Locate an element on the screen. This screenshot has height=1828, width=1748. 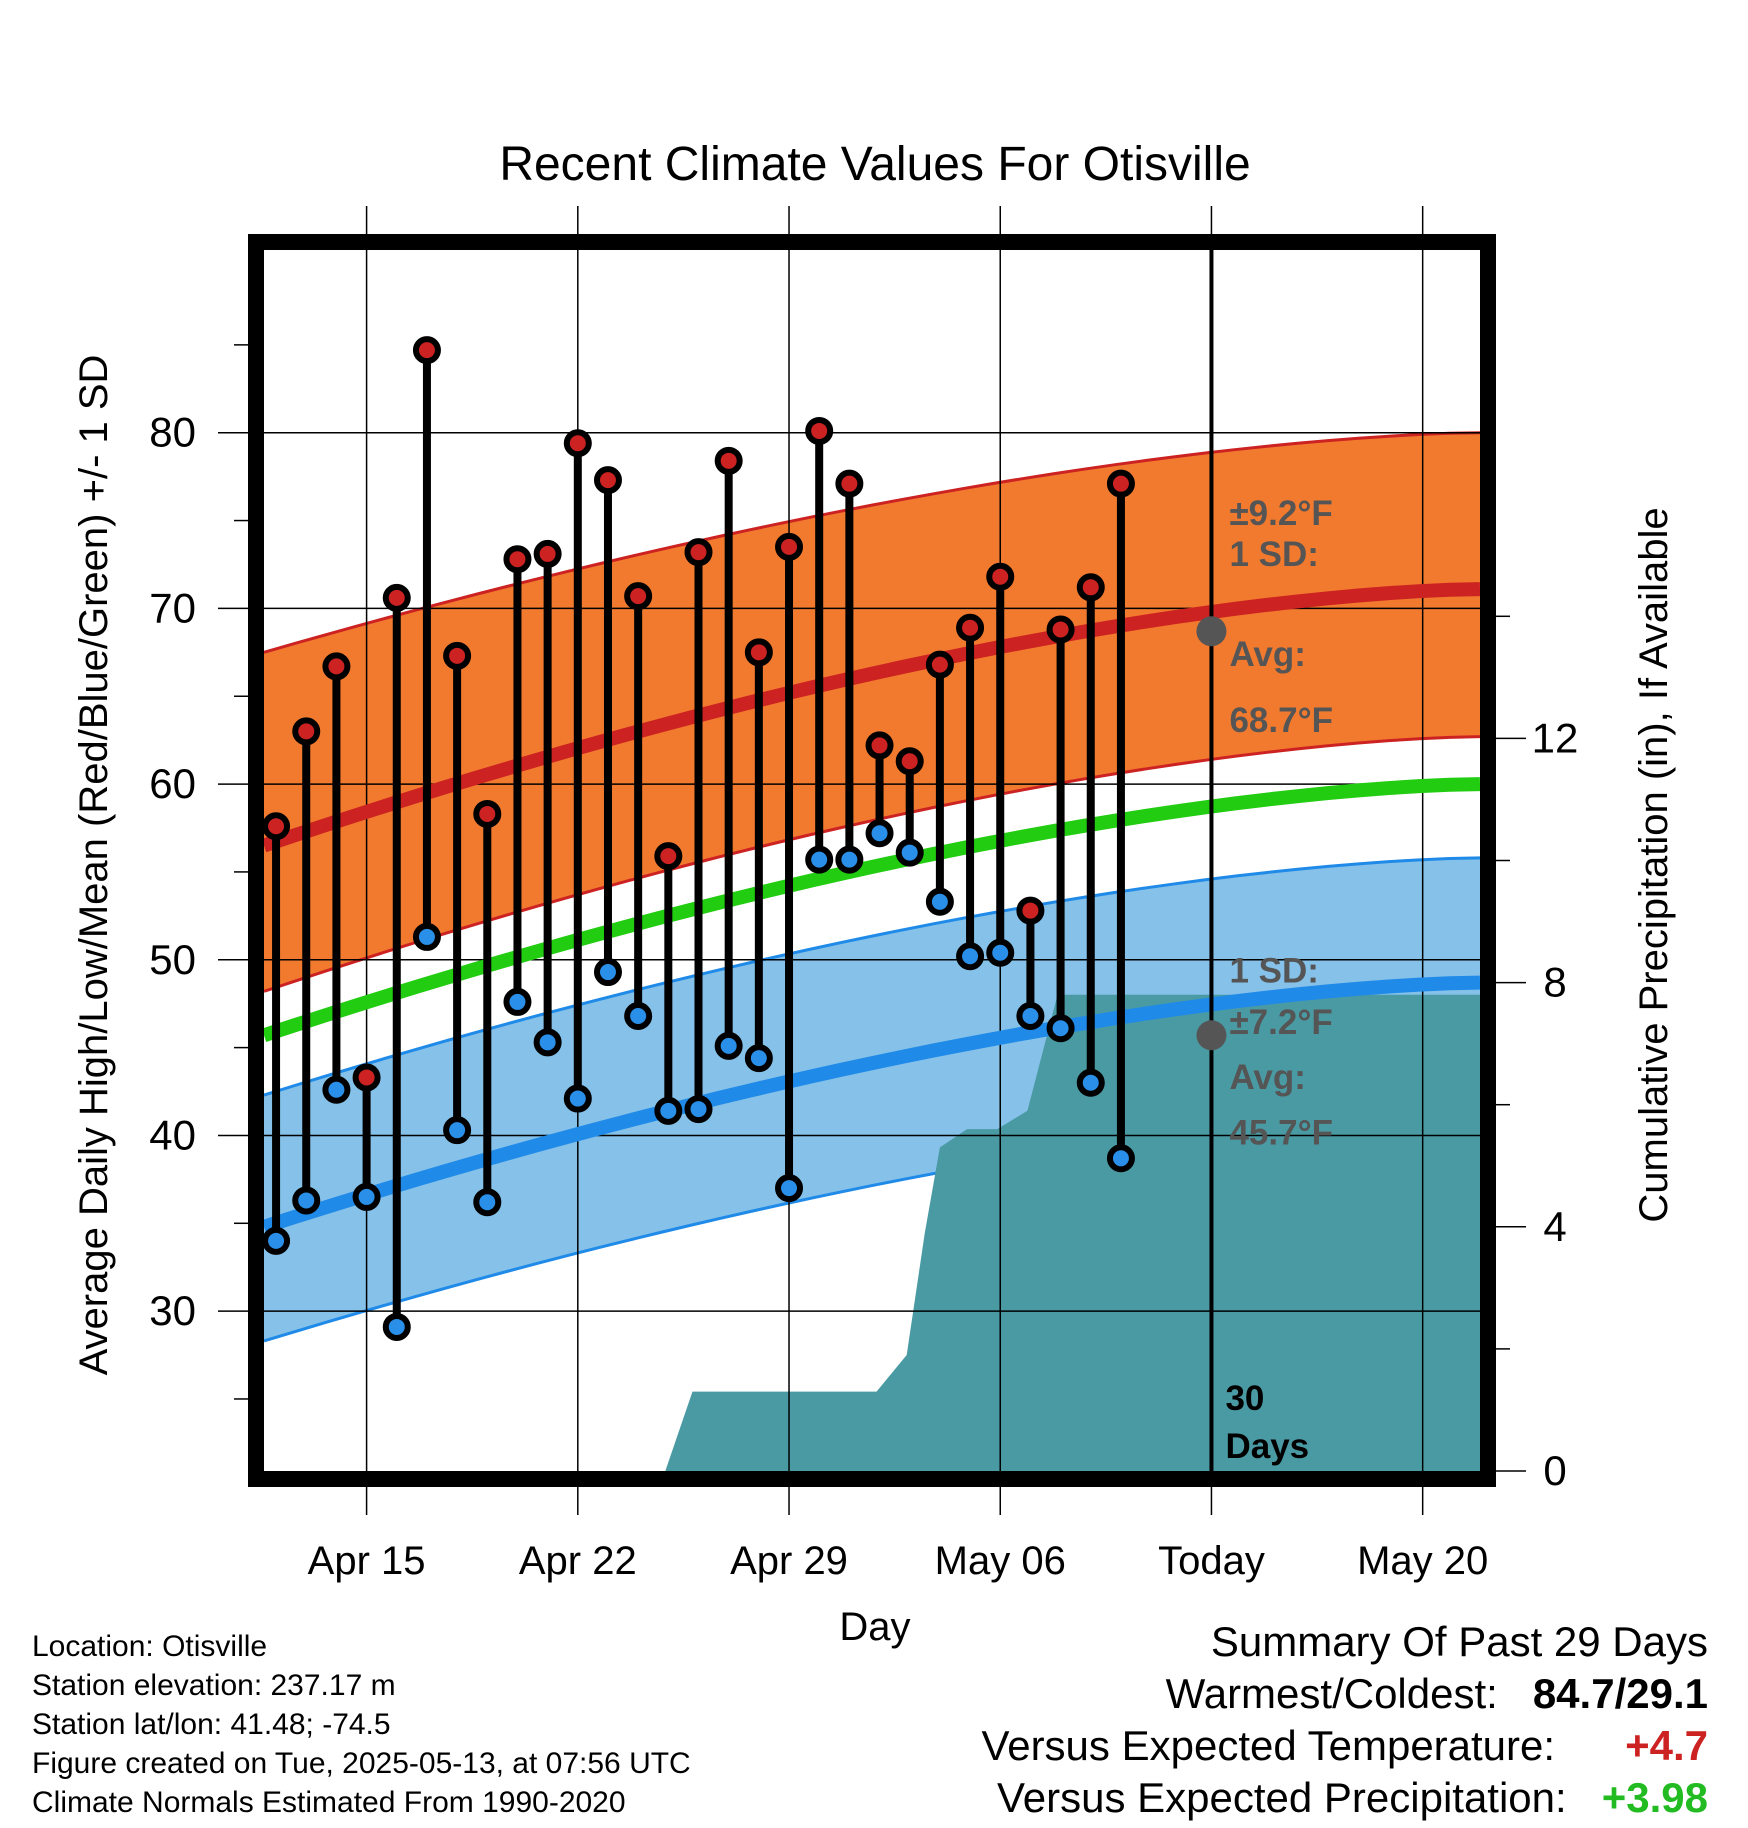
precipitation-area is located at coordinates (1072, 1232).